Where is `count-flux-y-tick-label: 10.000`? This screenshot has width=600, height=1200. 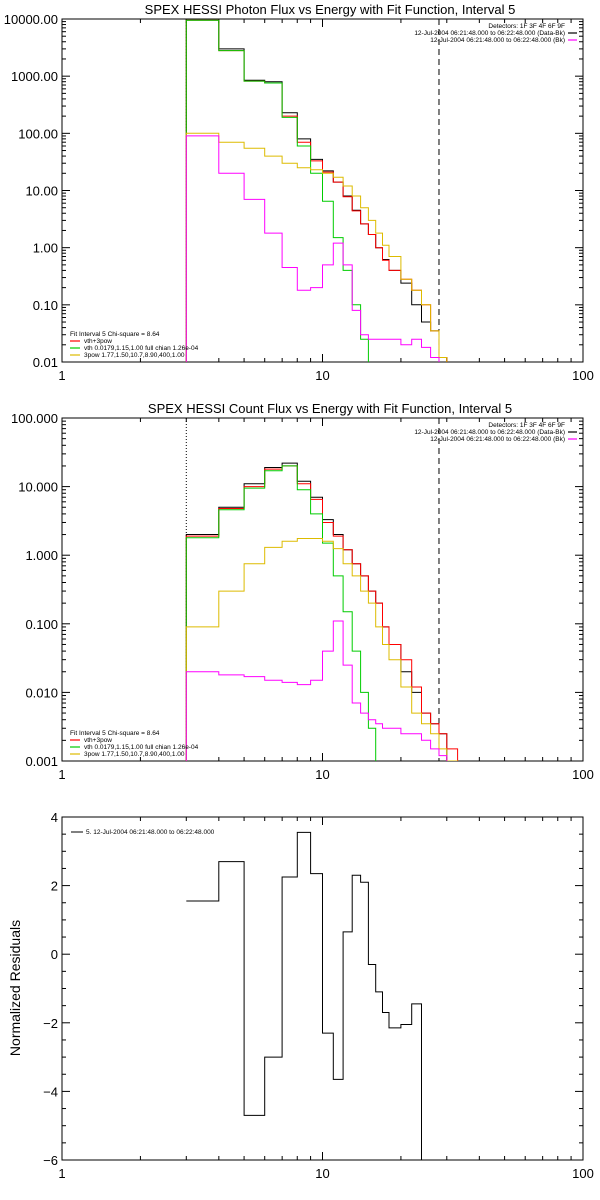
count-flux-y-tick-label: 10.000 is located at coordinates (38, 487).